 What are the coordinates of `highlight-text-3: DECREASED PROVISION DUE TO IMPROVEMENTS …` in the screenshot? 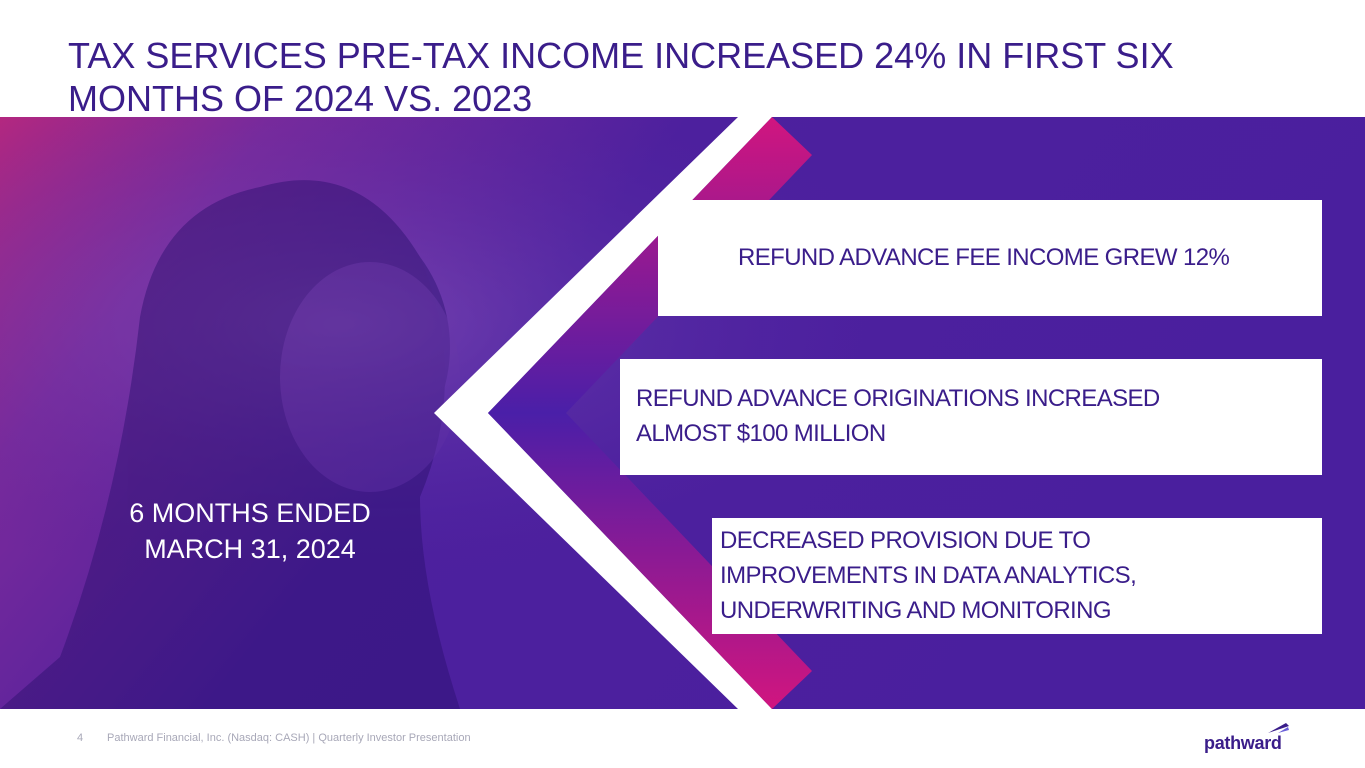 It's located at (928, 575).